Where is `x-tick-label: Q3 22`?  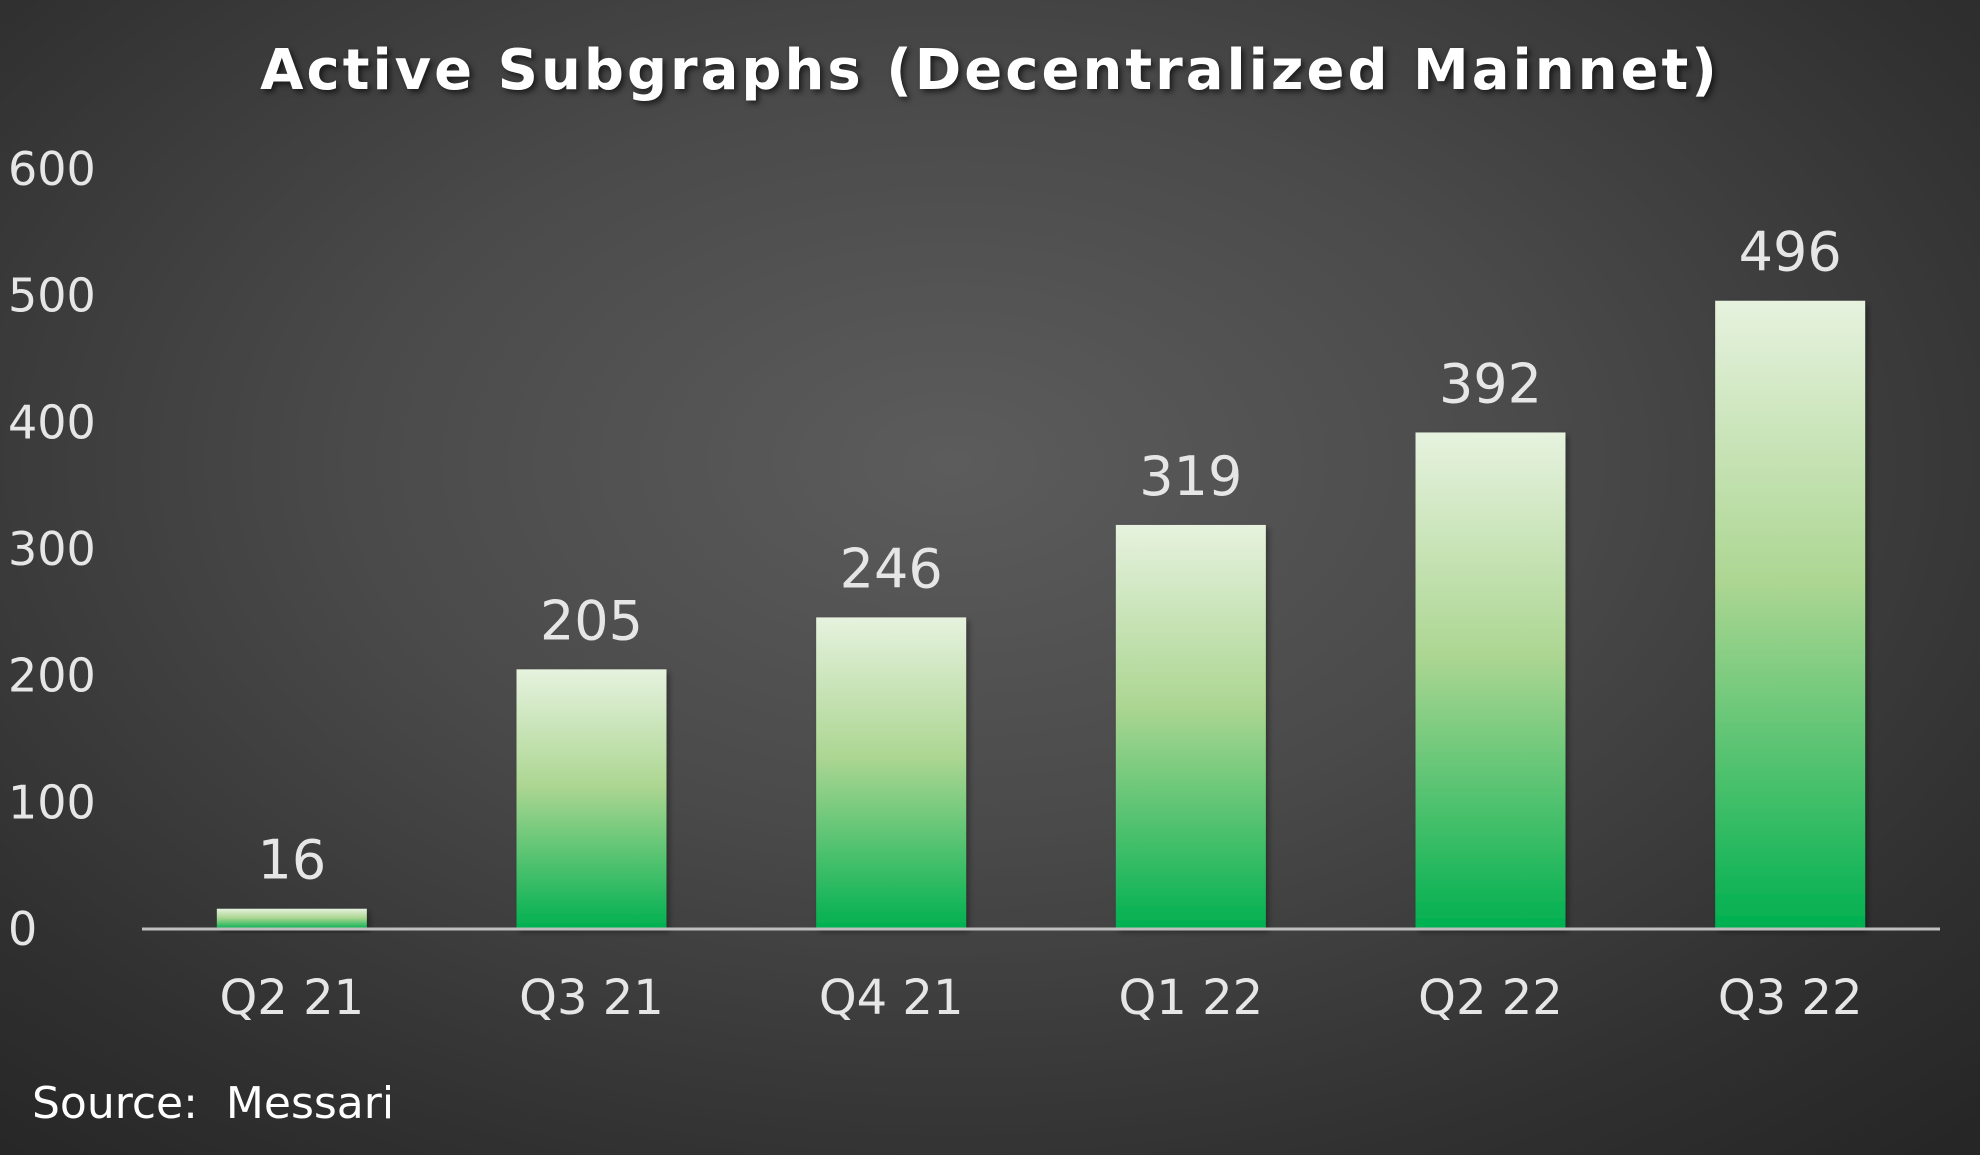
x-tick-label: Q3 22 is located at coordinates (1790, 998).